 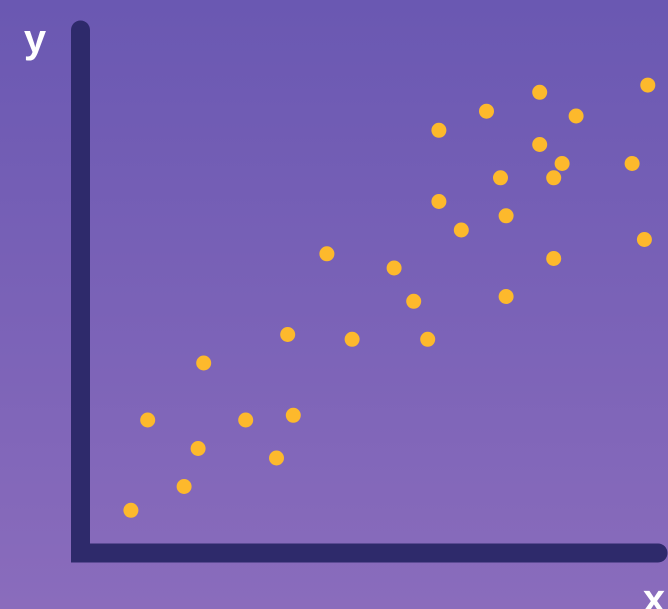 I want to click on axes-corner, so click(x=81, y=553).